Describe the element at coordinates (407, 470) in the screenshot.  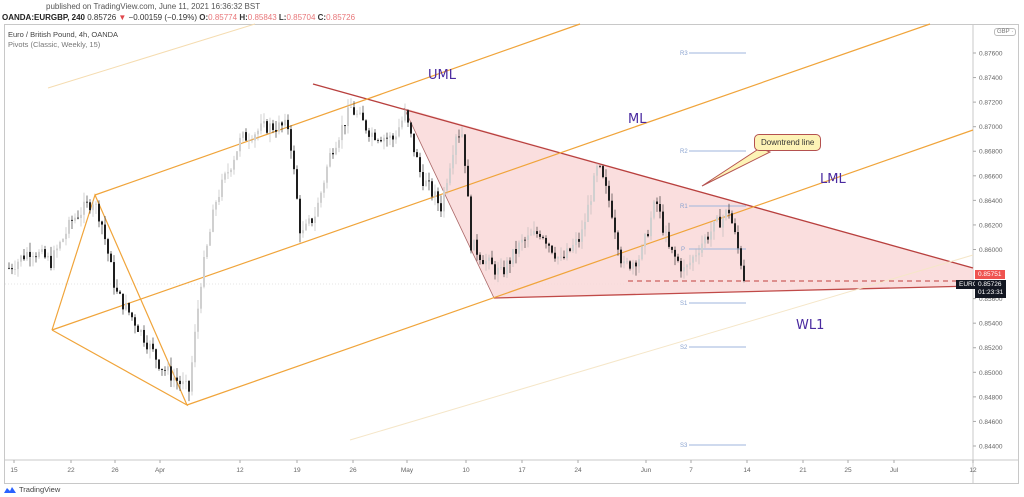
I see `time-tick-label: May` at that location.